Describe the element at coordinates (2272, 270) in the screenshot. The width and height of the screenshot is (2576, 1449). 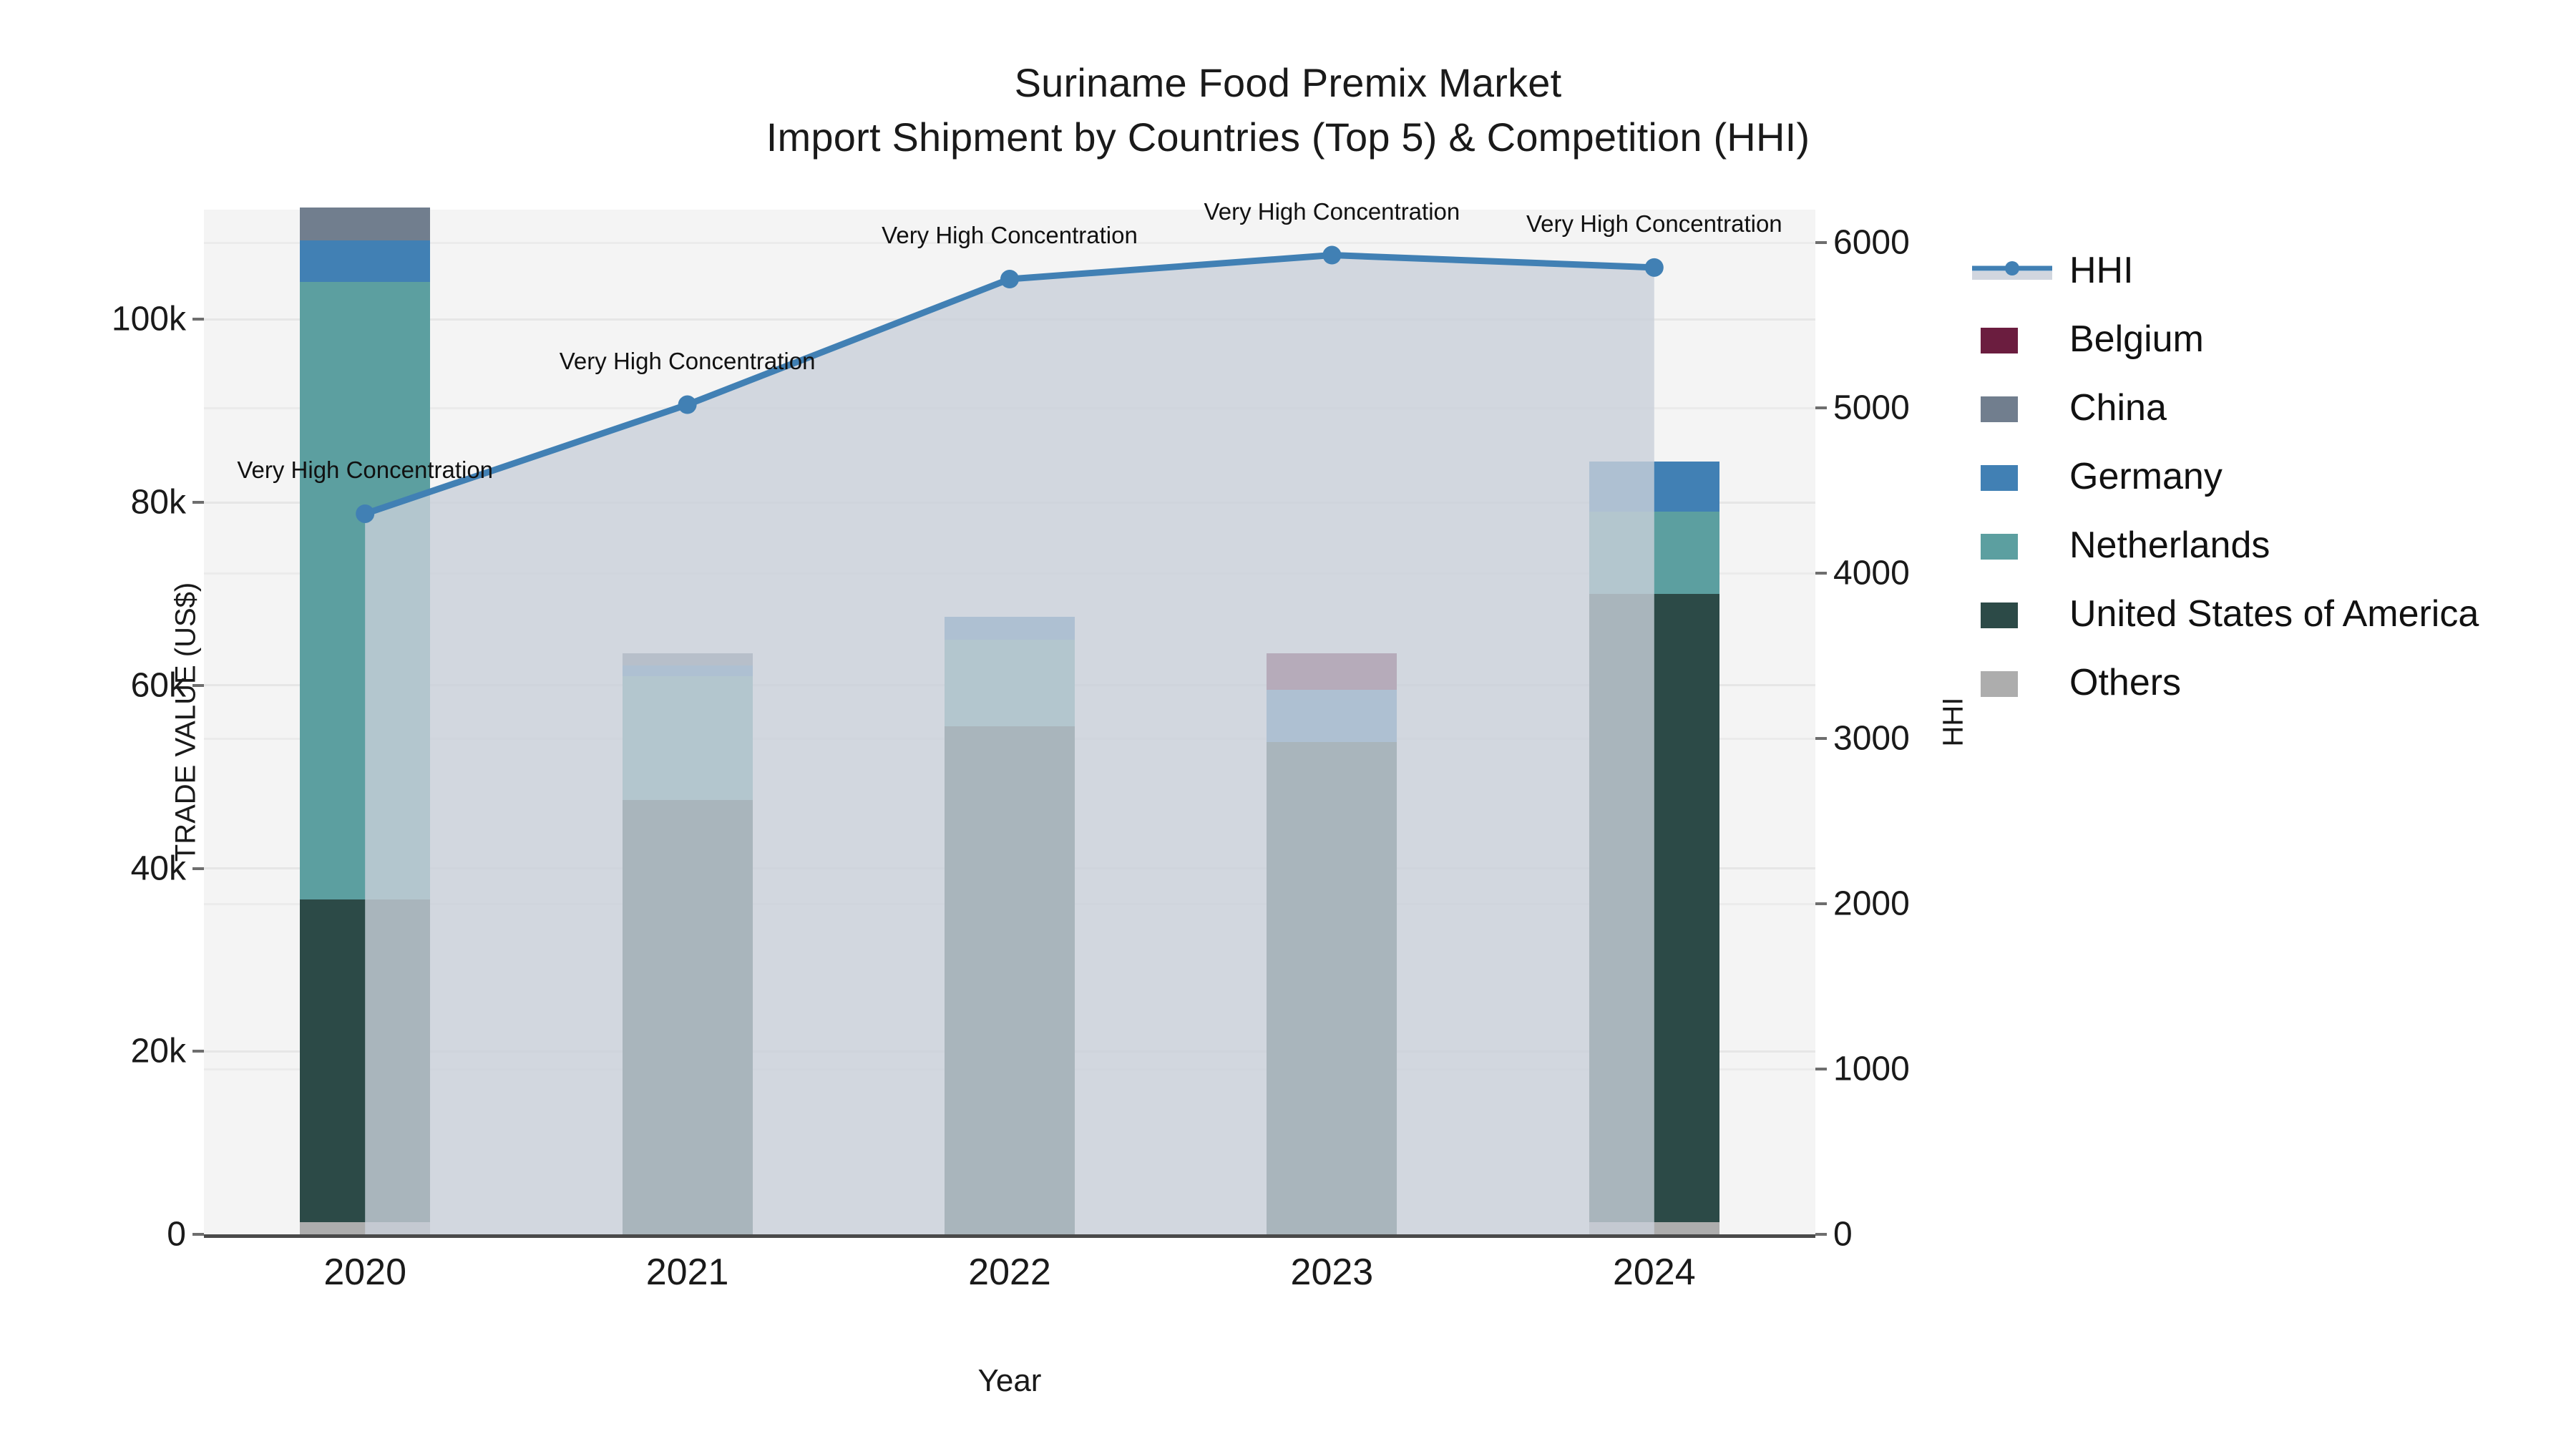
I see `legend-item: HHI` at that location.